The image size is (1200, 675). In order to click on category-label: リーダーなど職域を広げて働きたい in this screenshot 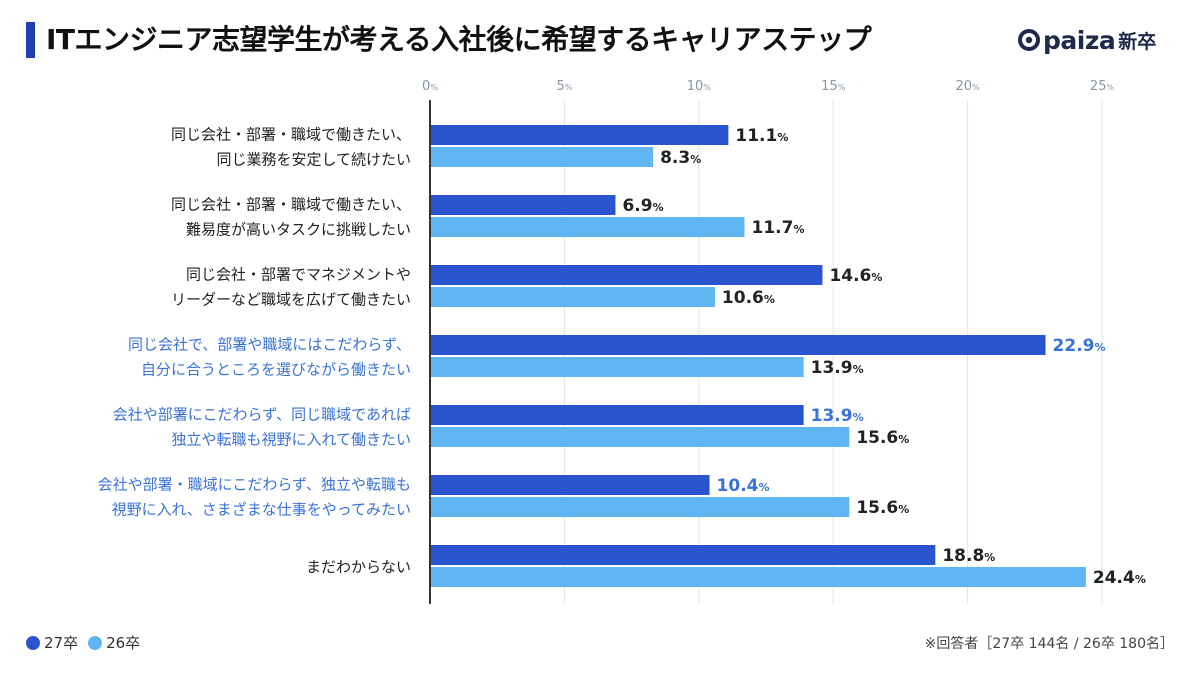, I will do `click(291, 300)`.